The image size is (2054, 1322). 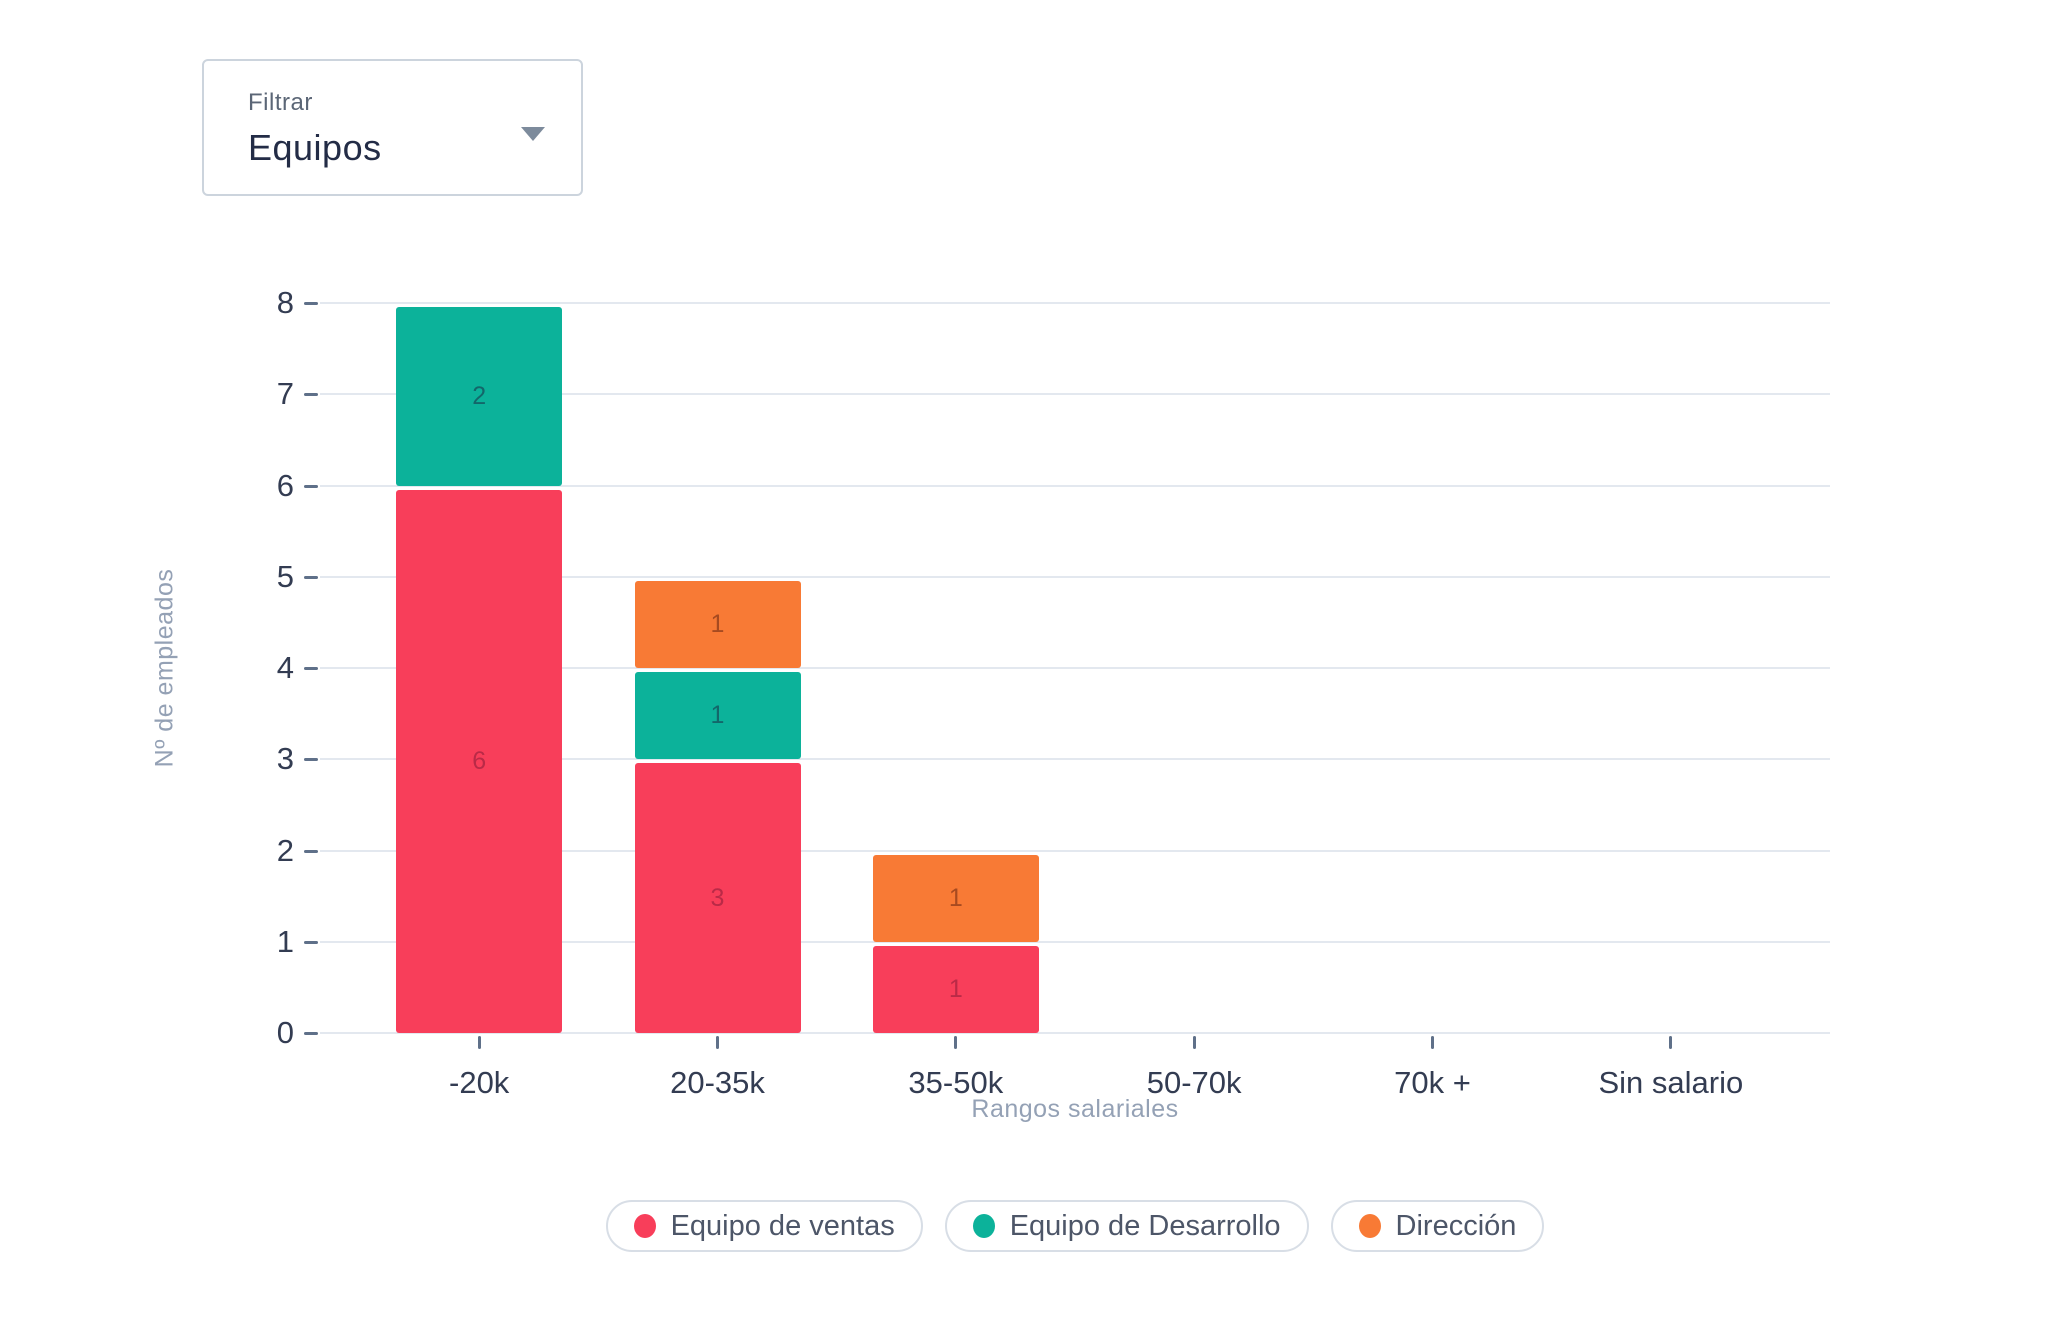 What do you see at coordinates (1075, 1109) in the screenshot?
I see `x-axis-title: Rangos salariales` at bounding box center [1075, 1109].